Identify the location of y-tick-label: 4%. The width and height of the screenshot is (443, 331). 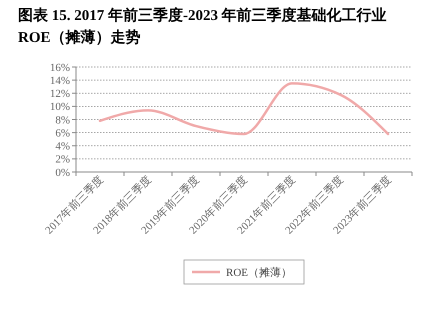
(62, 146).